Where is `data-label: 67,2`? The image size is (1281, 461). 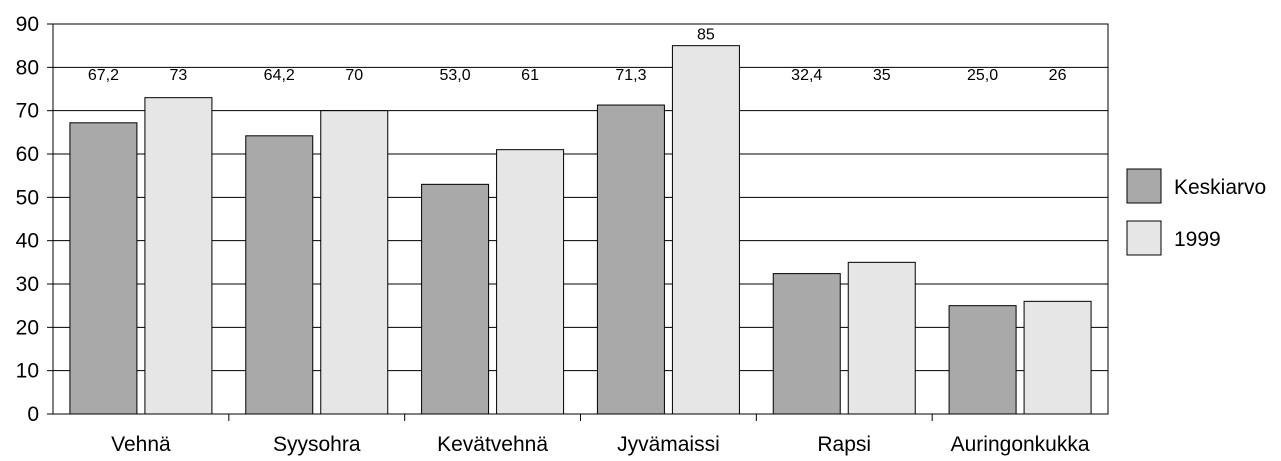 data-label: 67,2 is located at coordinates (103, 75).